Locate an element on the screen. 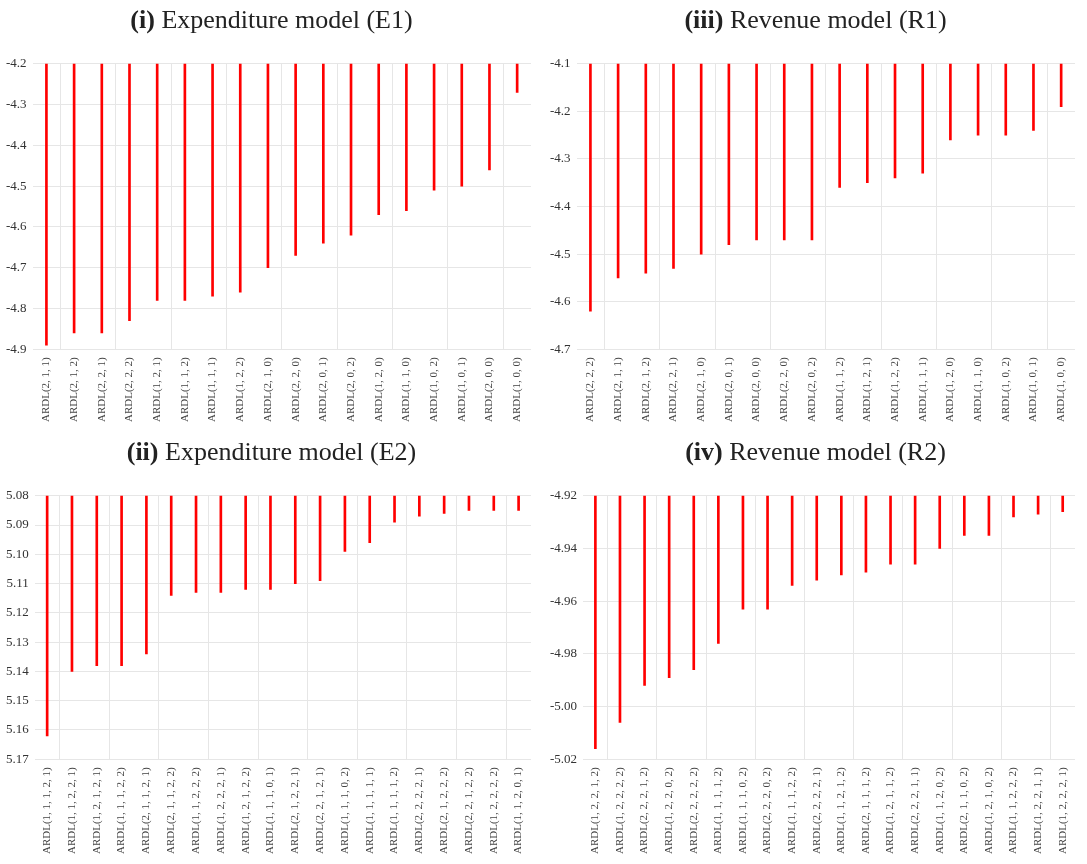 The height and width of the screenshot is (864, 1087). x-tick-label: ARDL(1, 2, 2, 2, 2) is located at coordinates (619, 810).